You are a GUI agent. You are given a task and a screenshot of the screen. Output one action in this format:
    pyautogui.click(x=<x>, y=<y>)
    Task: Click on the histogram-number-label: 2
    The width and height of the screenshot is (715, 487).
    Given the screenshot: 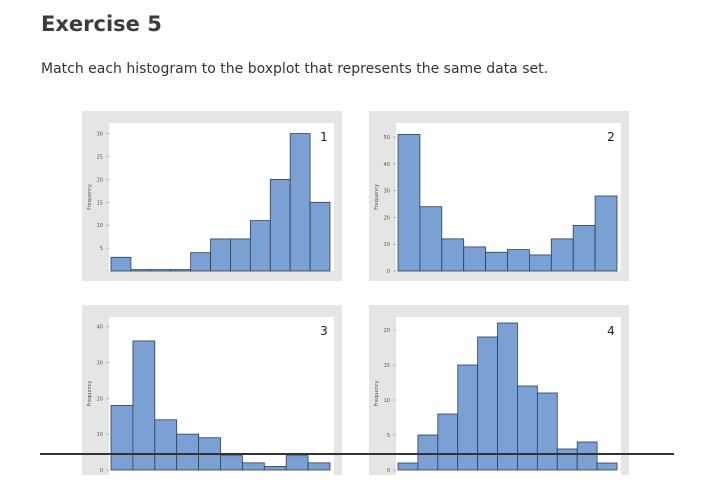 What is the action you would take?
    pyautogui.click(x=611, y=137)
    